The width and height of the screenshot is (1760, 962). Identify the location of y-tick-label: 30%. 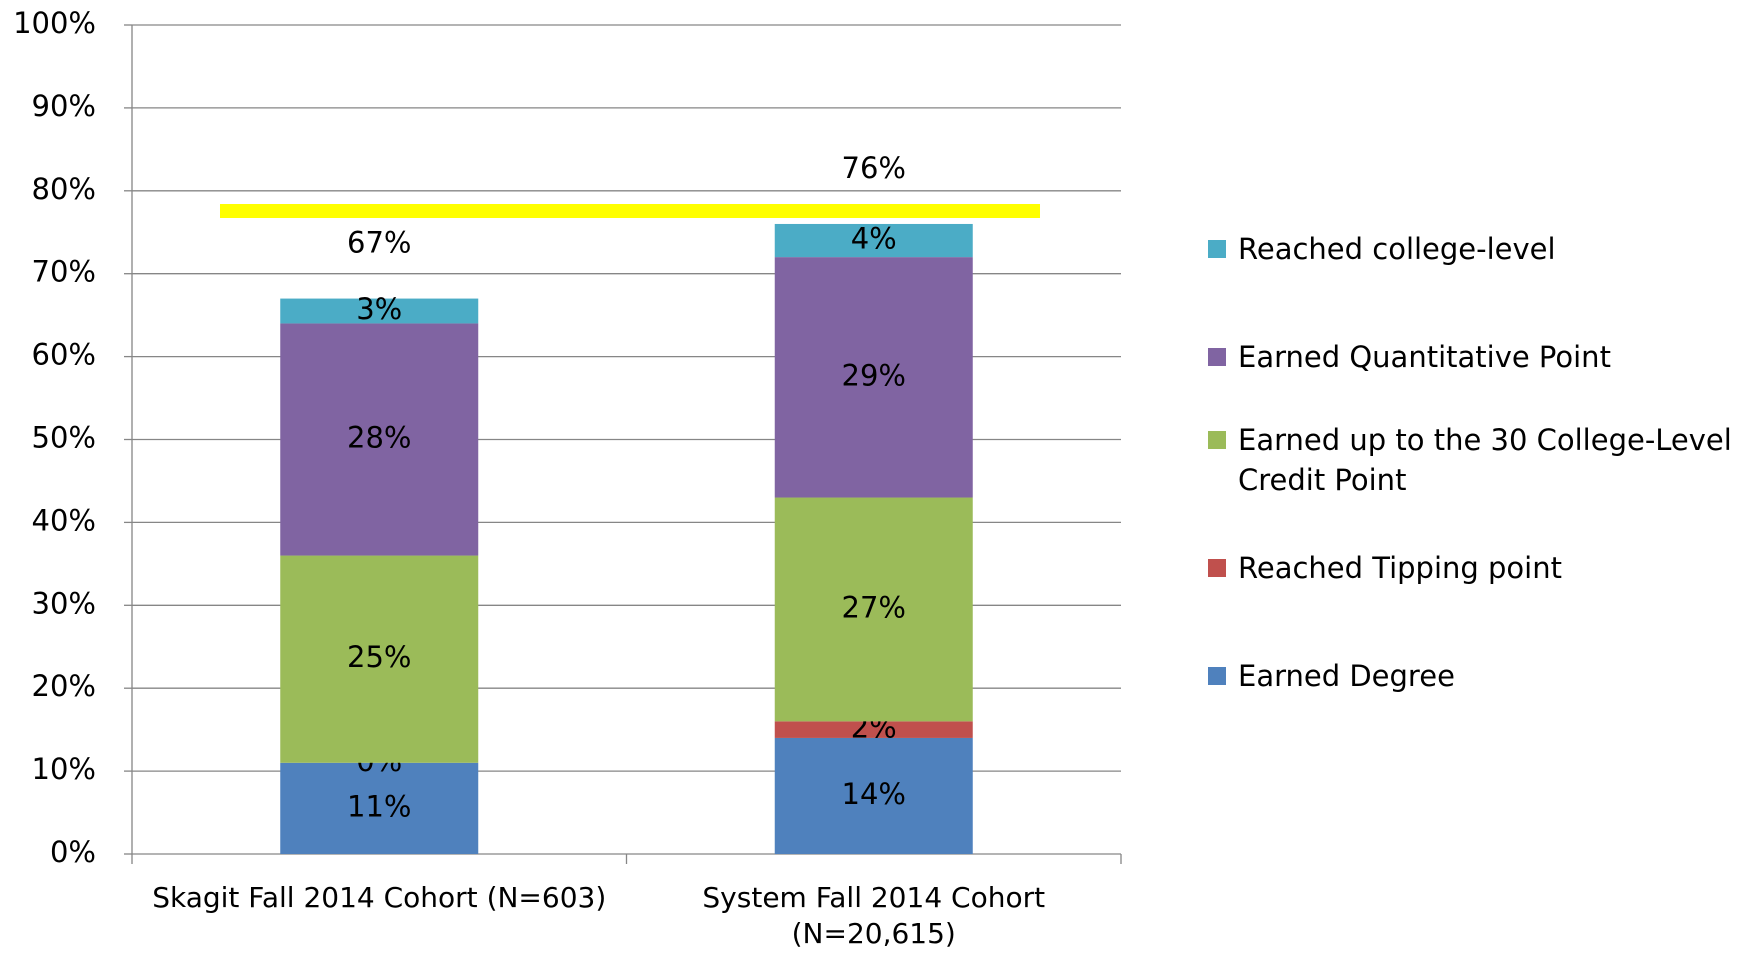
(64, 603).